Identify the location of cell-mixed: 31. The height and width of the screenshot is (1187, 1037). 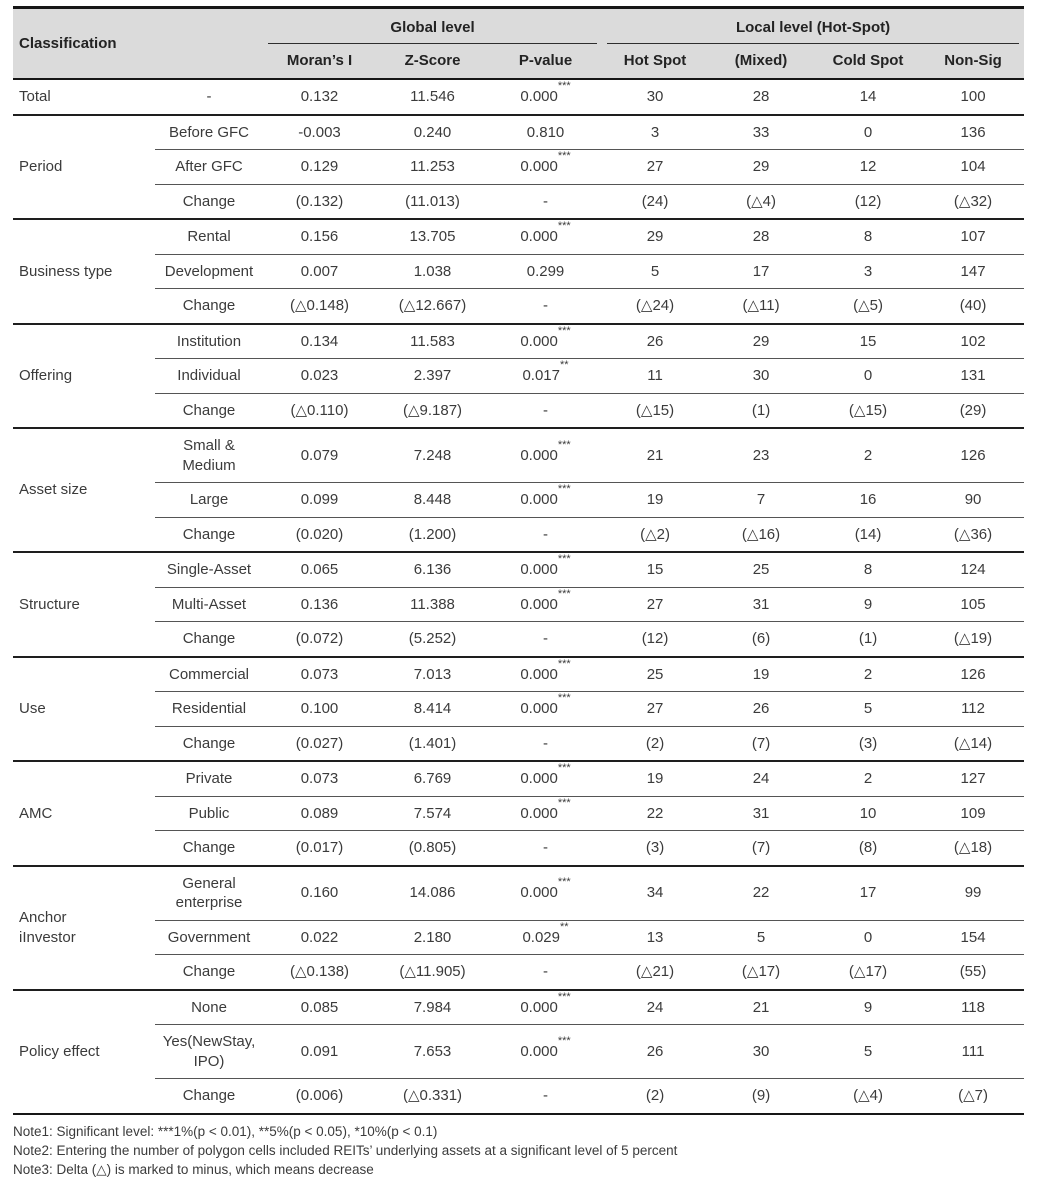
(761, 813).